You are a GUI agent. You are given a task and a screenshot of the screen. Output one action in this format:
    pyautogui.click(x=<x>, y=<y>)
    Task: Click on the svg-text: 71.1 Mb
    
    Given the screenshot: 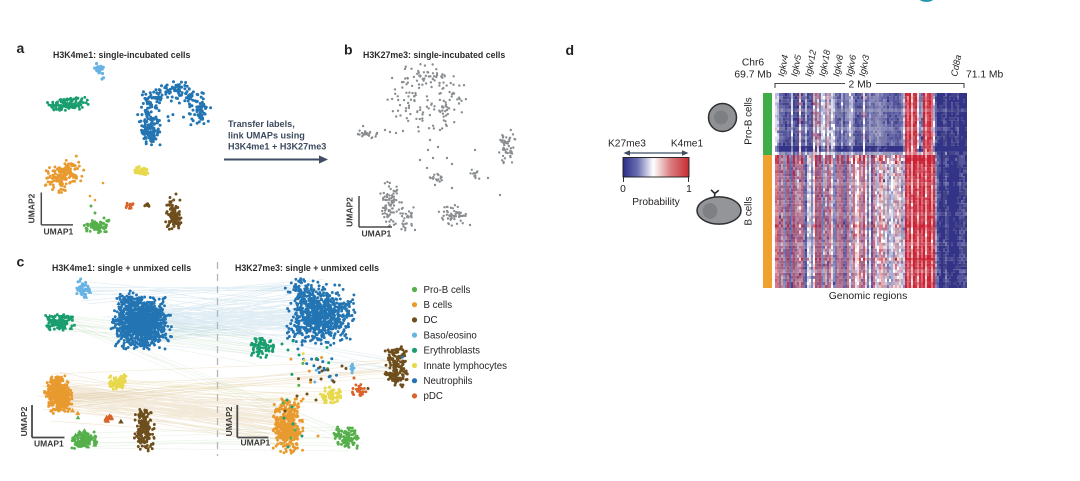 What is the action you would take?
    pyautogui.click(x=984, y=75)
    